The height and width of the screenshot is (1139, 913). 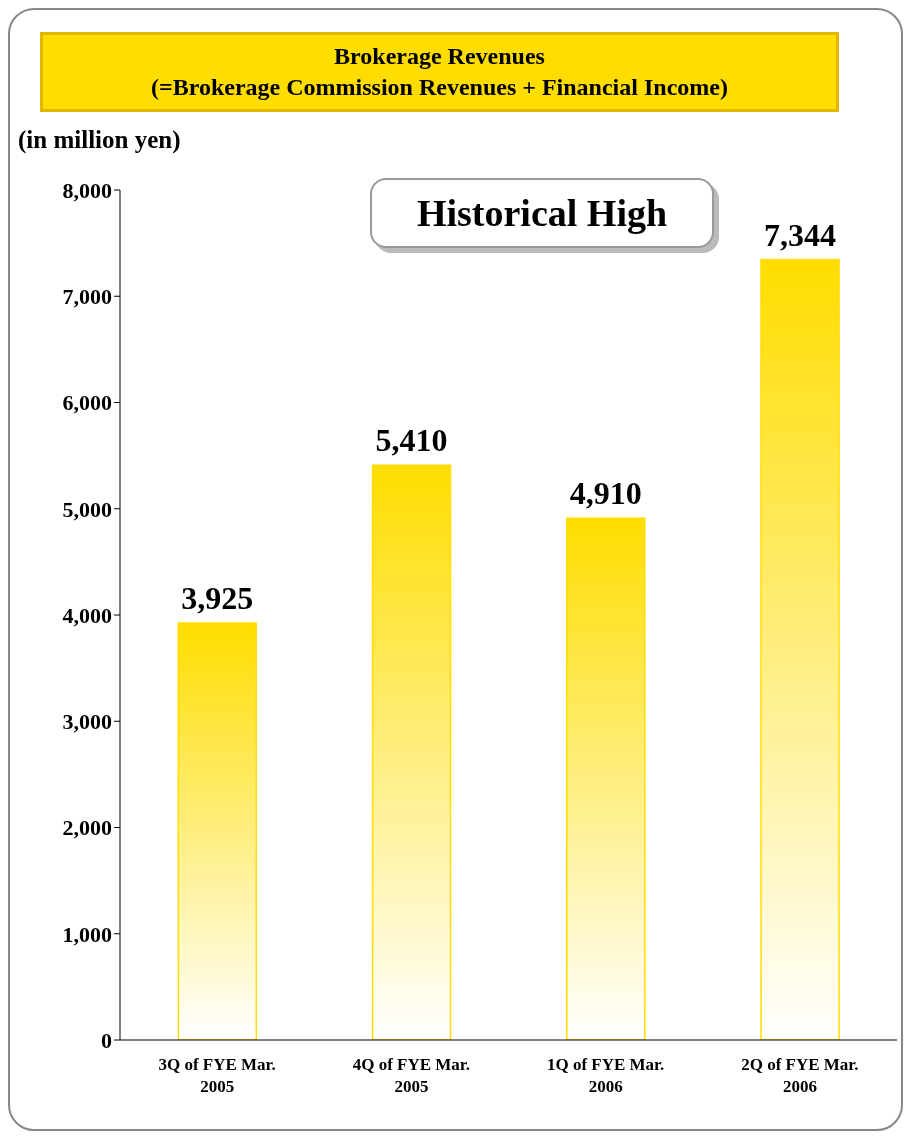 What do you see at coordinates (217, 1075) in the screenshot?
I see `x-tick-label: 3Q of FYE Mar. 2005` at bounding box center [217, 1075].